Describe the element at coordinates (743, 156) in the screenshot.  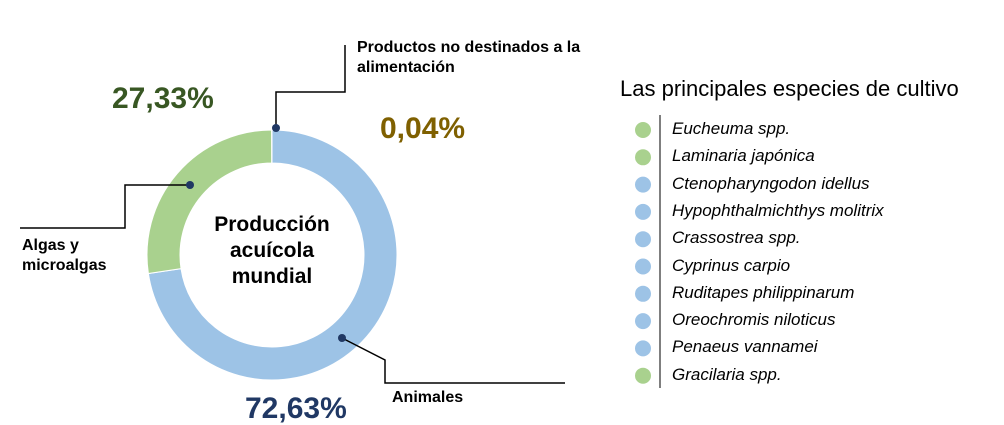
I see `species-name: Laminaria japónica` at that location.